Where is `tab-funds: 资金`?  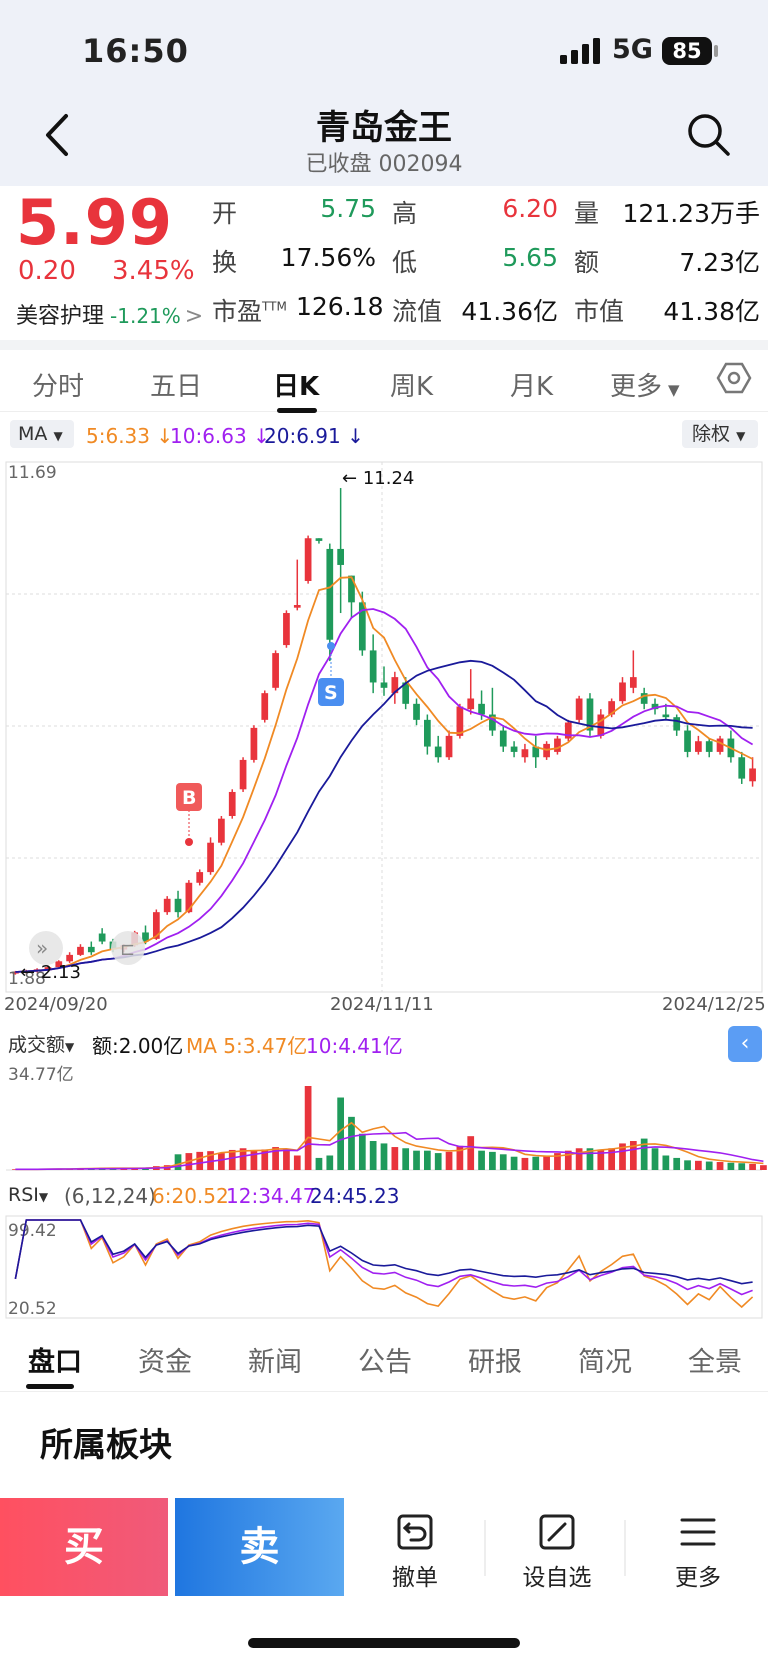
tab-funds: 资金 is located at coordinates (165, 1362).